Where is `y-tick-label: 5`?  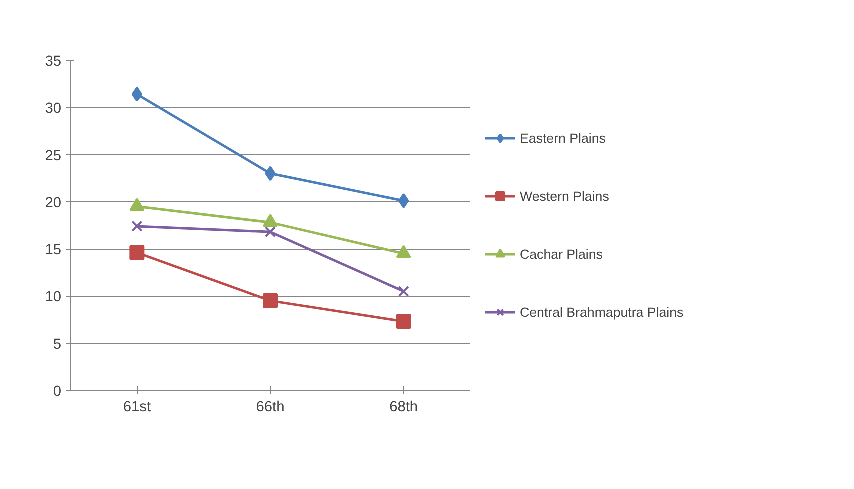
y-tick-label: 5 is located at coordinates (57, 344).